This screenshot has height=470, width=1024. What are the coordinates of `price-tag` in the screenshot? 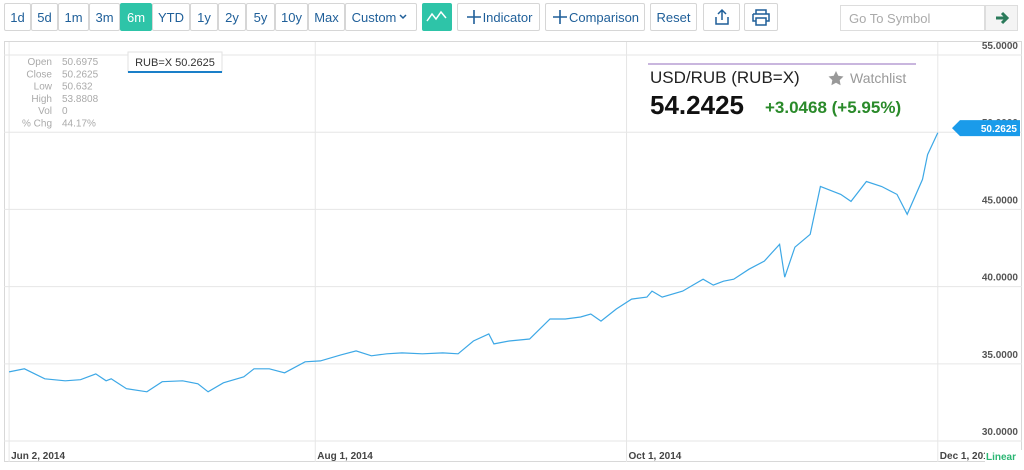 It's located at (986, 128).